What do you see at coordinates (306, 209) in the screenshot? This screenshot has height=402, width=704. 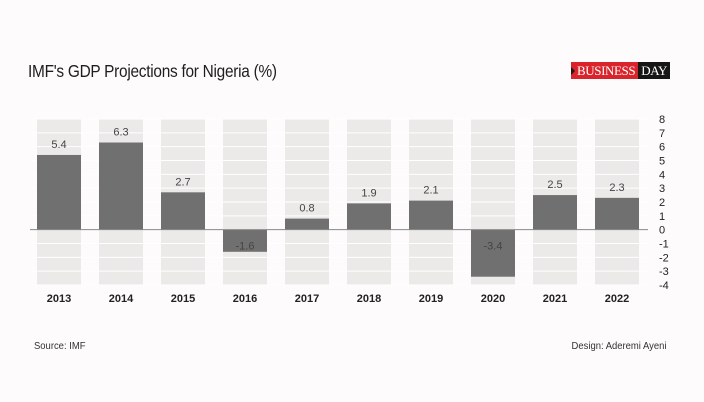 I see `data-label: 0.8` at bounding box center [306, 209].